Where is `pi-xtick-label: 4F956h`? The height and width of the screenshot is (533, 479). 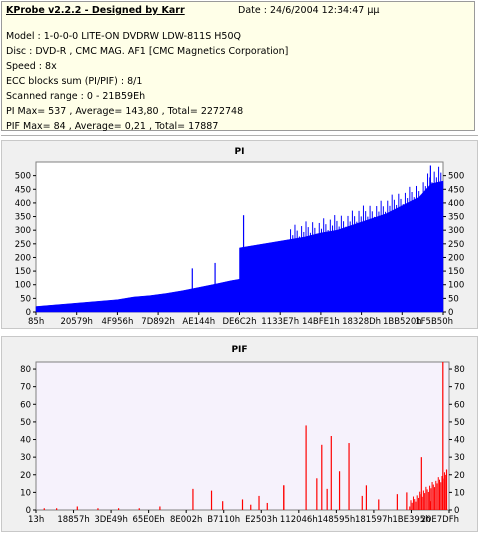 pi-xtick-label: 4F956h is located at coordinates (117, 322).